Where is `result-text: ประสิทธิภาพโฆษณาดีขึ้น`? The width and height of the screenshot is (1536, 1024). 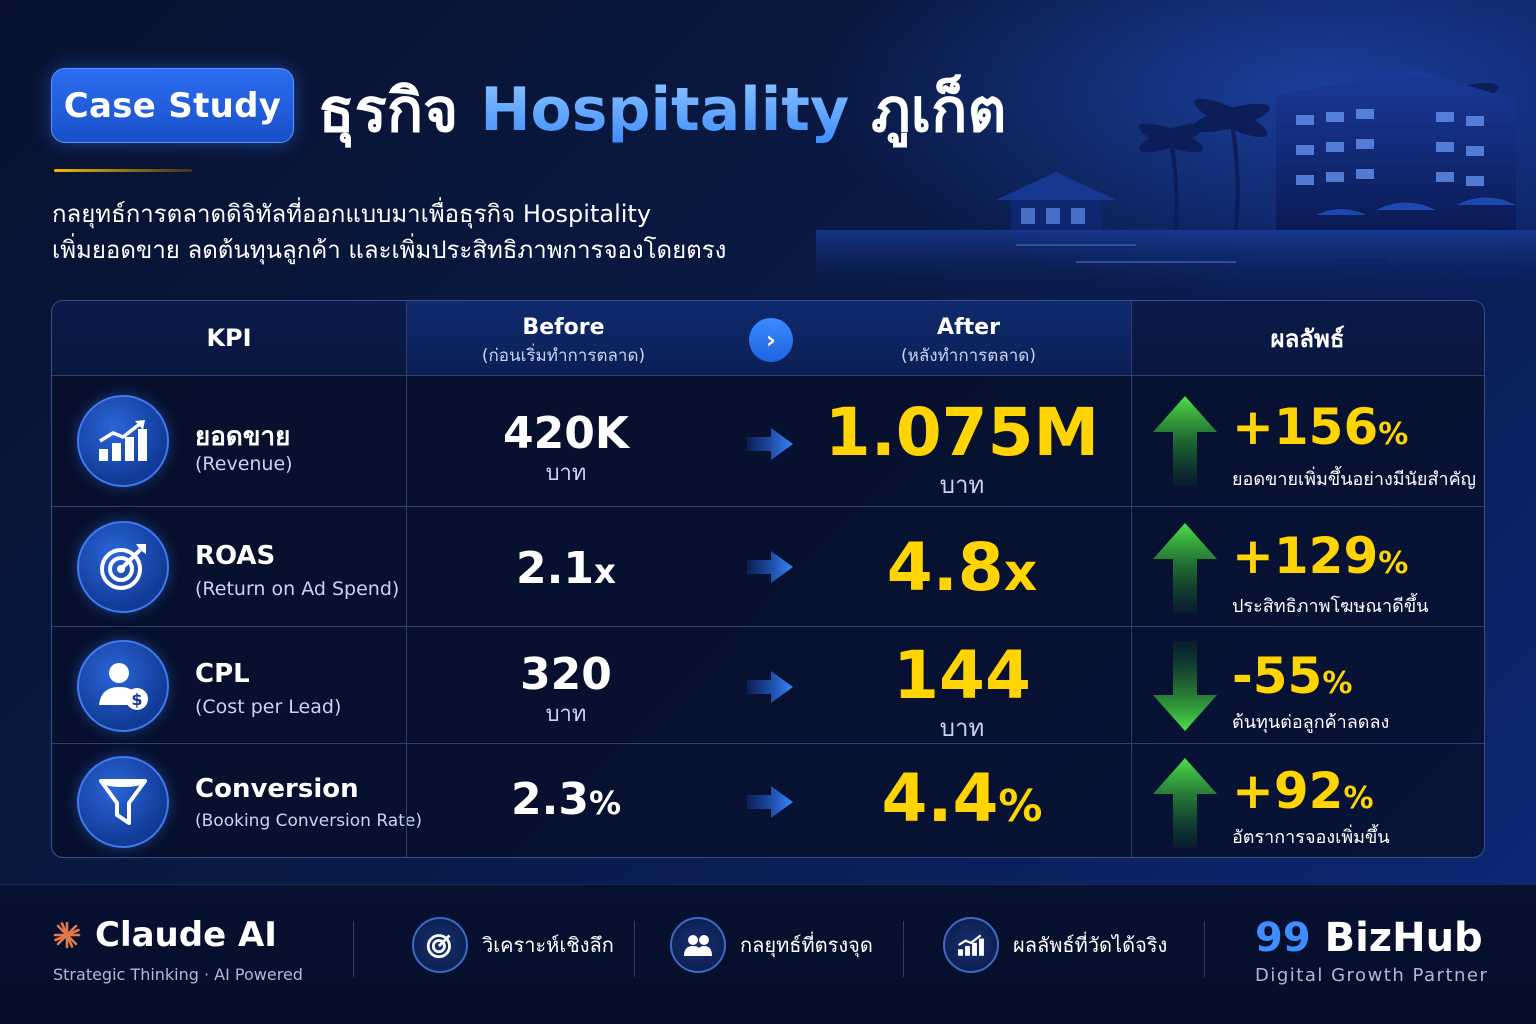 result-text: ประสิทธิภาพโฆษณาดีขึ้น is located at coordinates (1330, 606).